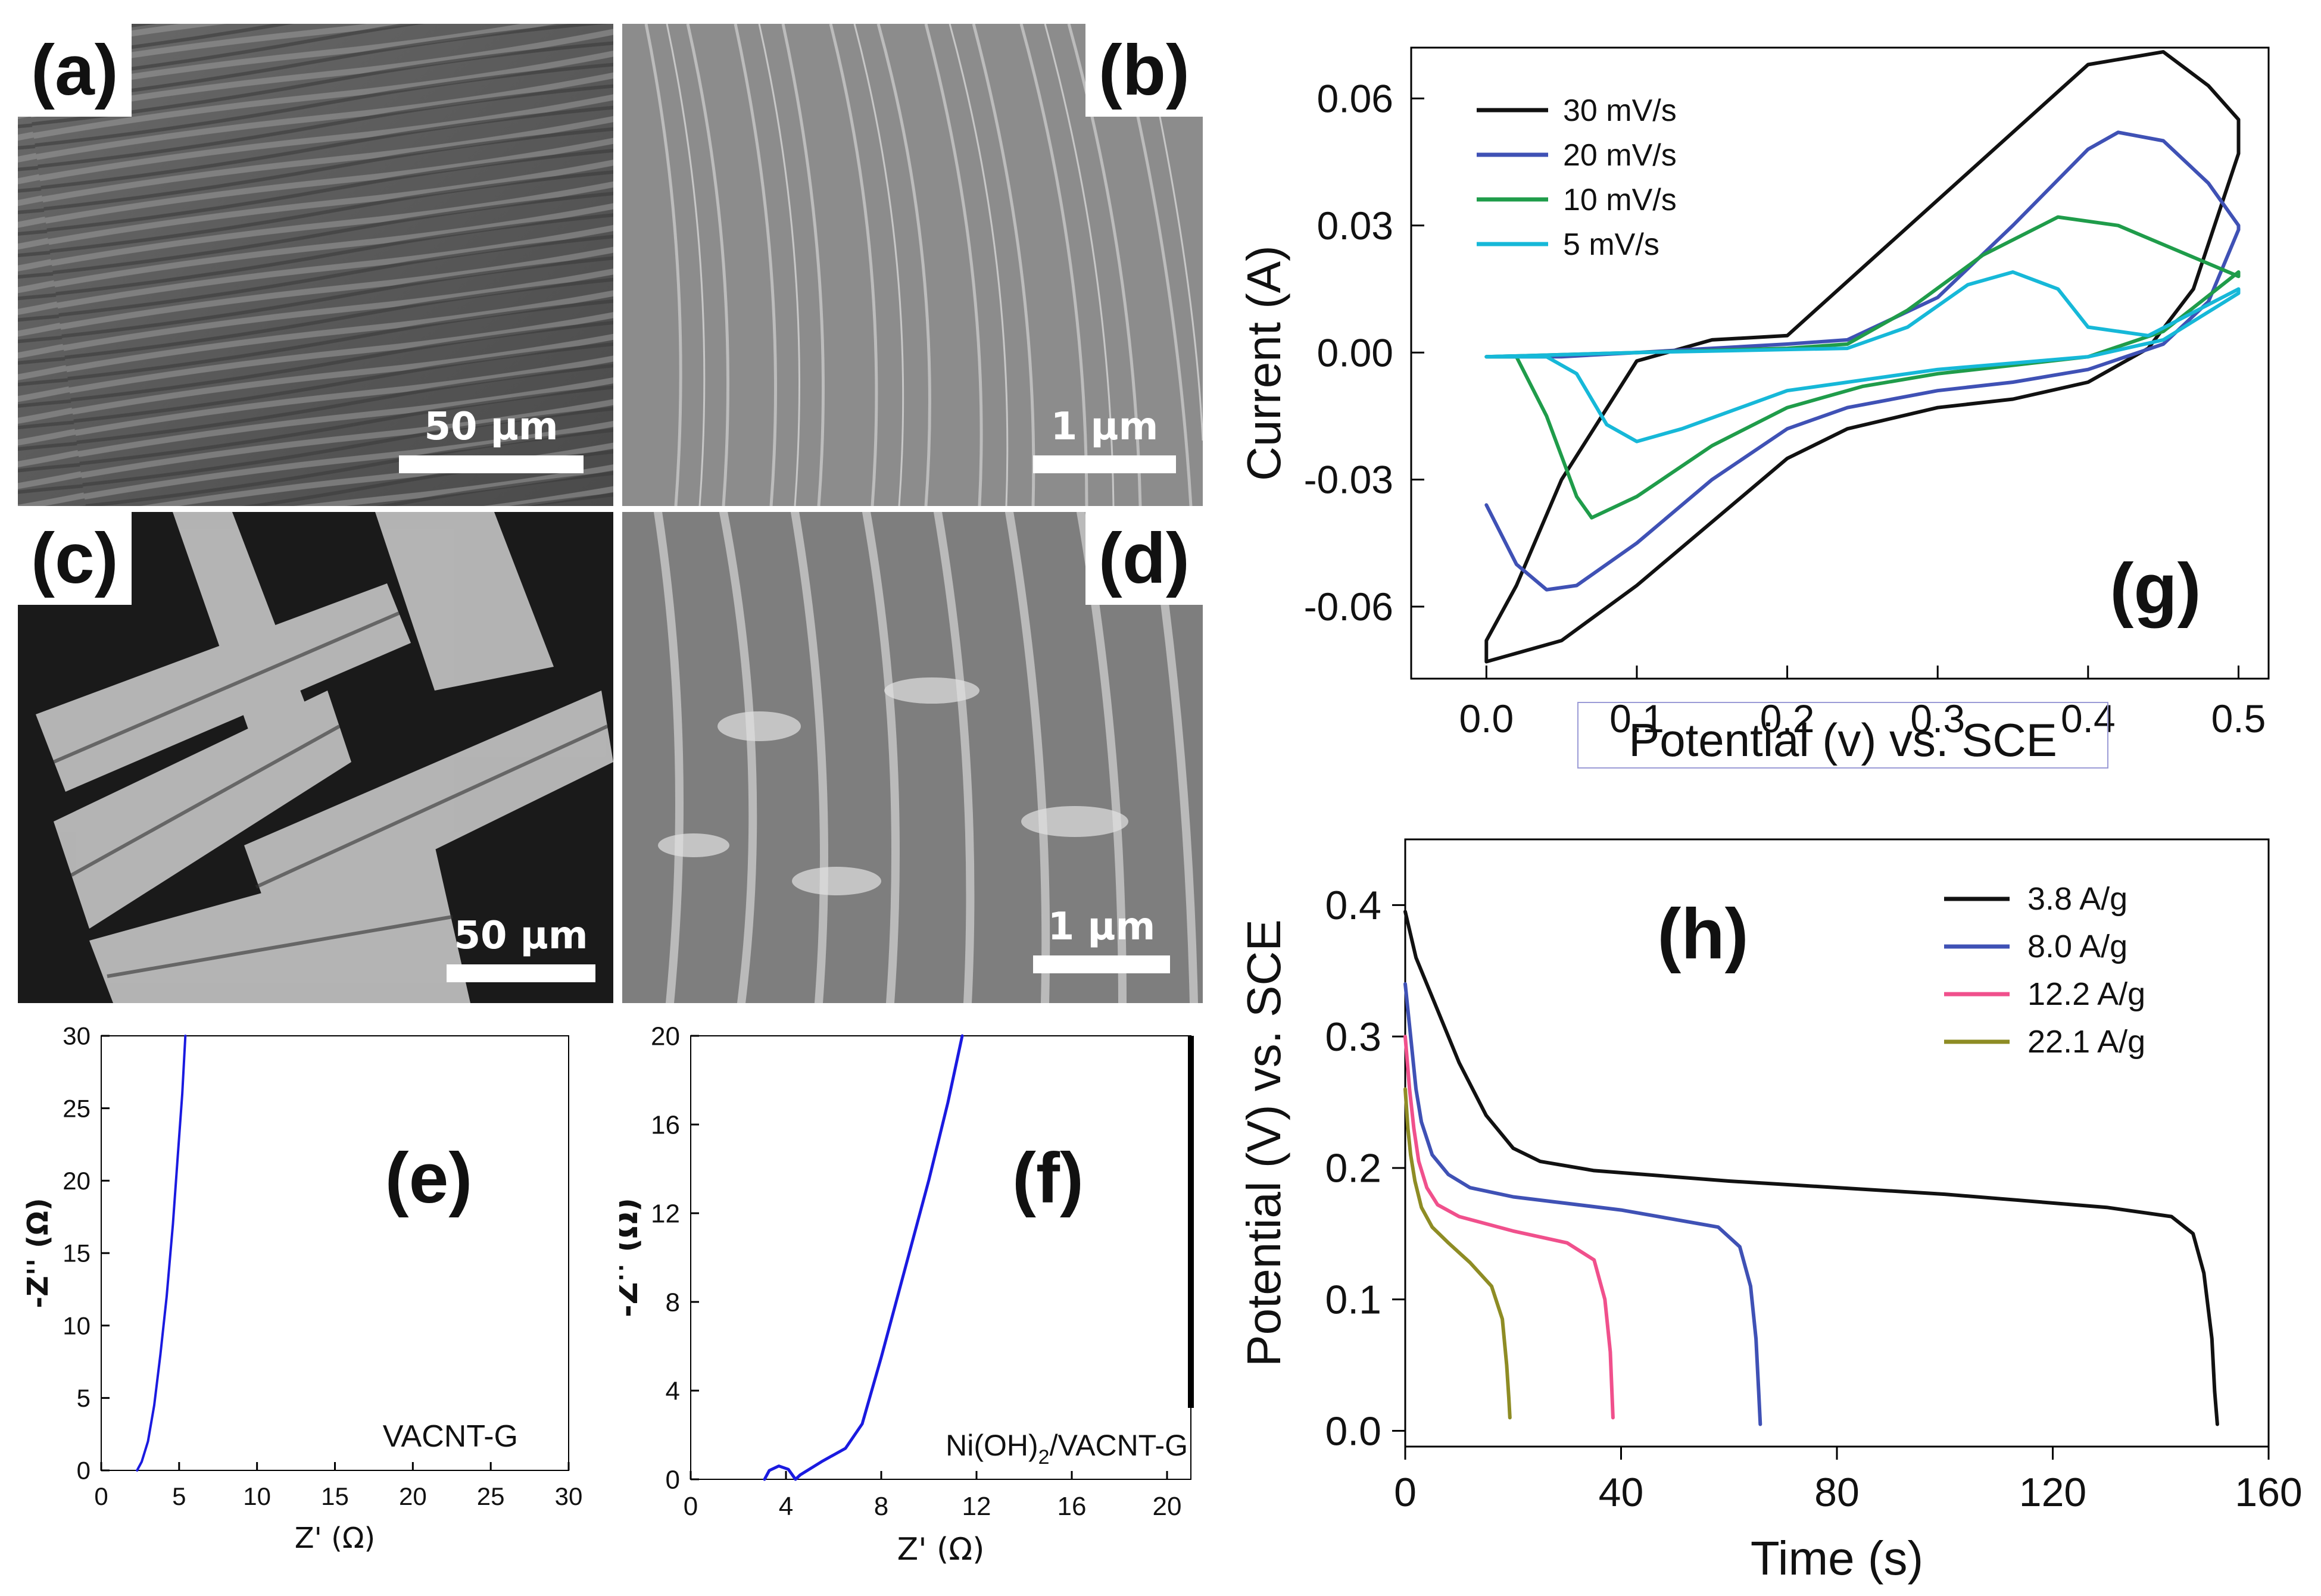 The width and height of the screenshot is (2321, 1596). What do you see at coordinates (1843, 740) in the screenshot?
I see `x-axis-label-g: Potential (v) vs. SCE` at bounding box center [1843, 740].